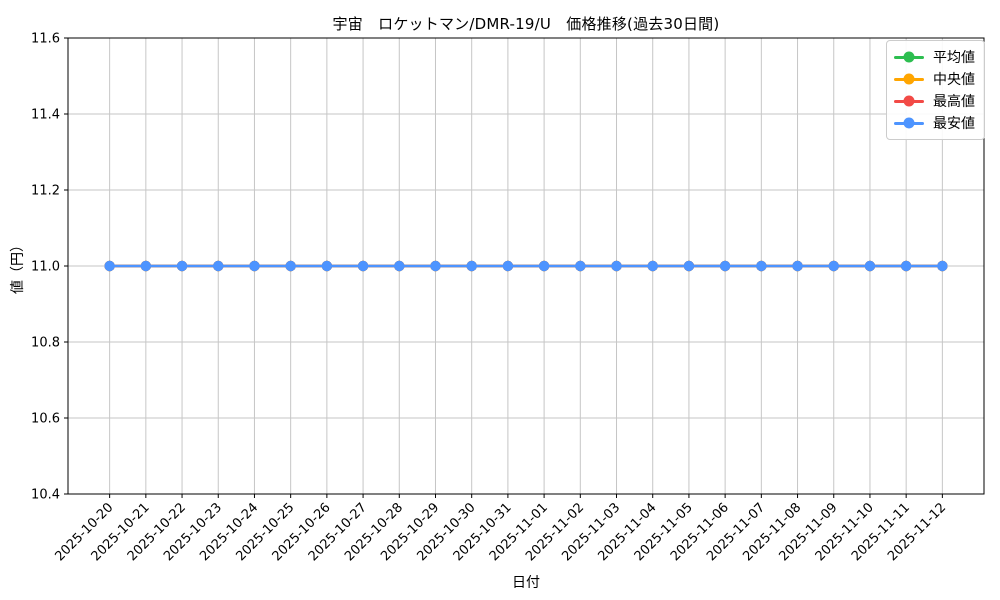 The width and height of the screenshot is (1000, 600). What do you see at coordinates (18, 266) in the screenshot?
I see `y-axis-title: 値（円）` at bounding box center [18, 266].